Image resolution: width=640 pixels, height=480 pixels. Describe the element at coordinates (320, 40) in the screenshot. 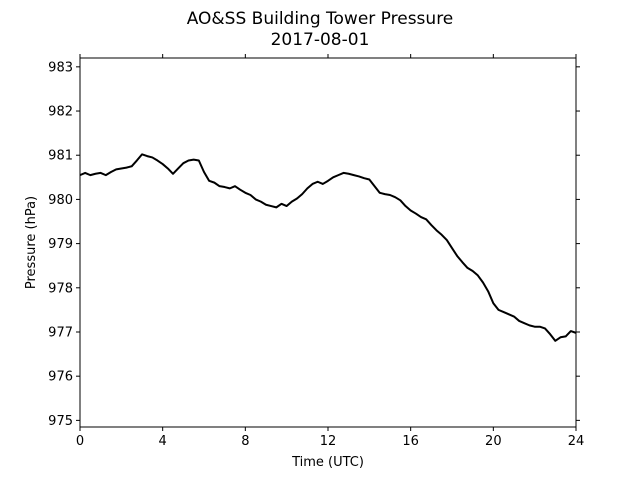

I see `chart-subtitle: 2017-08-01` at that location.